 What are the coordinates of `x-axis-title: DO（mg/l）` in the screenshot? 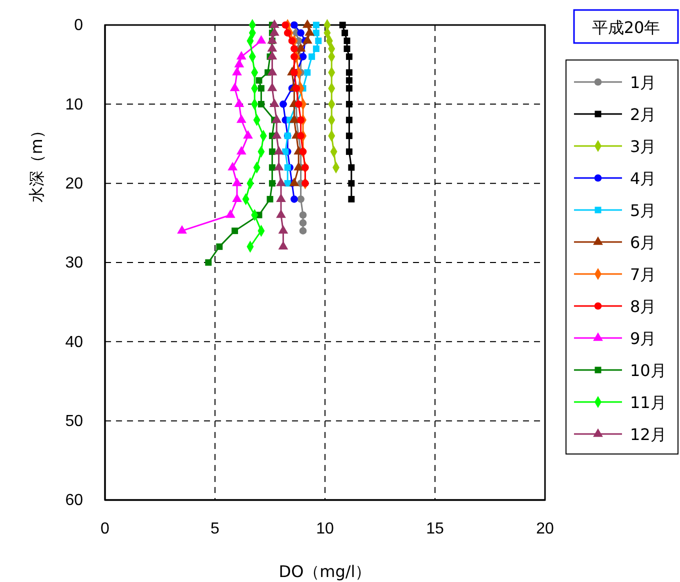 It's located at (325, 571).